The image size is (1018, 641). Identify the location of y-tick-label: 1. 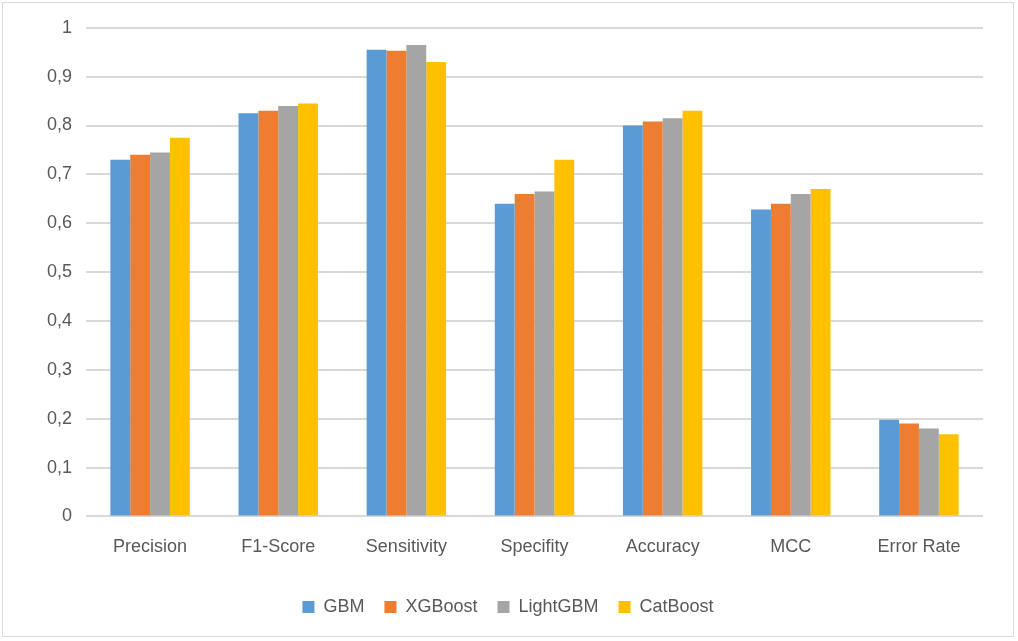
(67, 26).